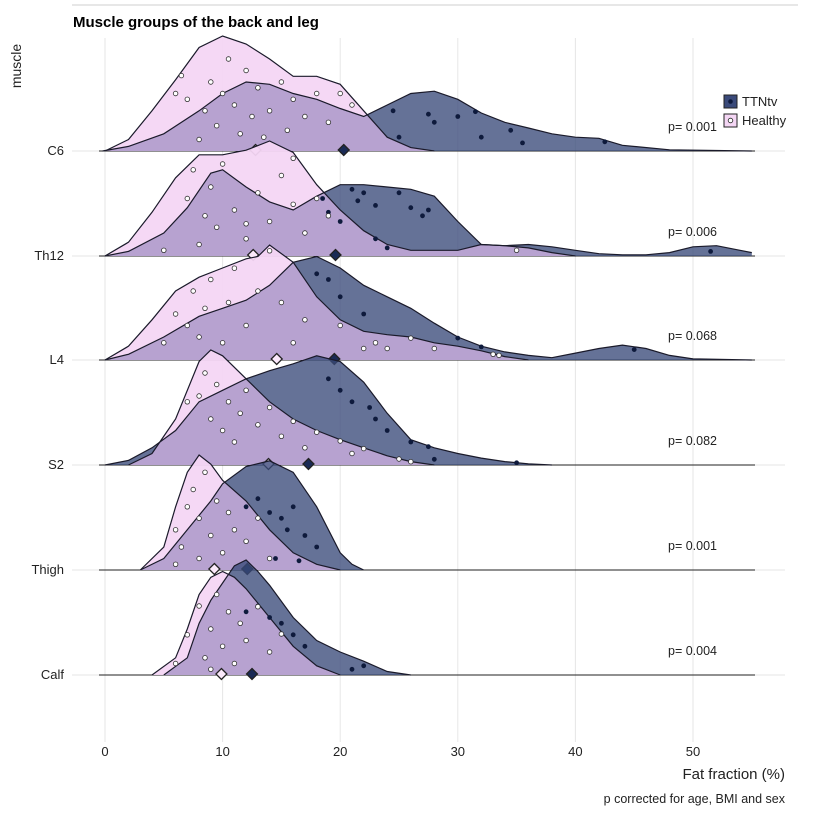 The height and width of the screenshot is (820, 814). Describe the element at coordinates (16, 66) in the screenshot. I see `y-axis-label: muscle` at that location.